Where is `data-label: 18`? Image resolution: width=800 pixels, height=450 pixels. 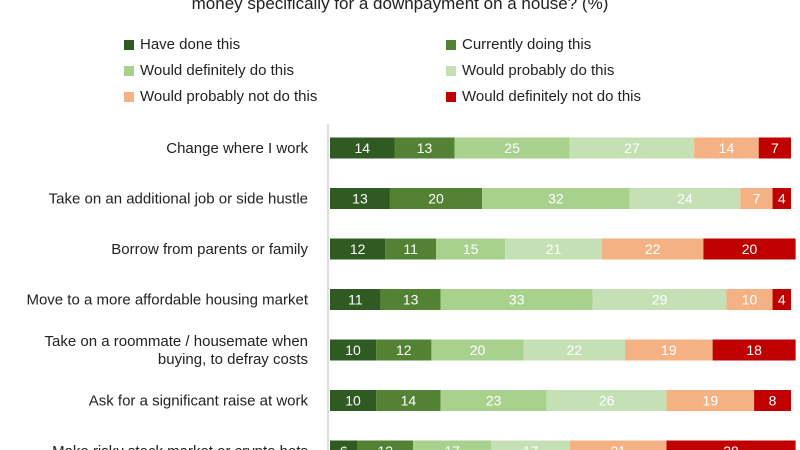 data-label: 18 is located at coordinates (754, 350).